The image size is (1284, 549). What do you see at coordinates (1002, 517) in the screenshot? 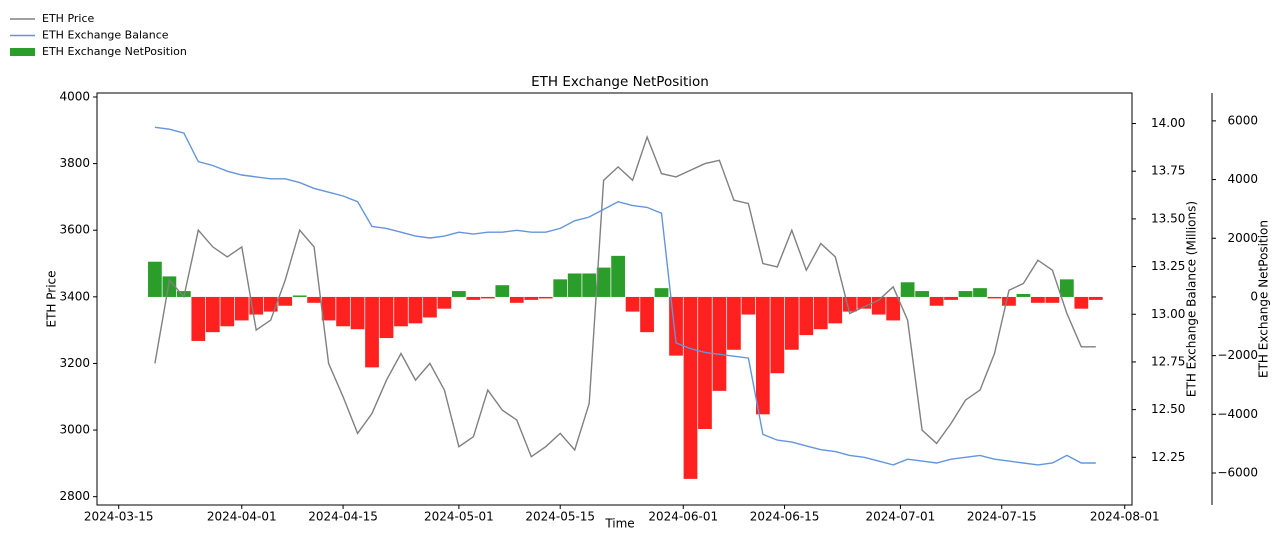
I see `x-tick-label: 2024-07-15` at bounding box center [1002, 517].